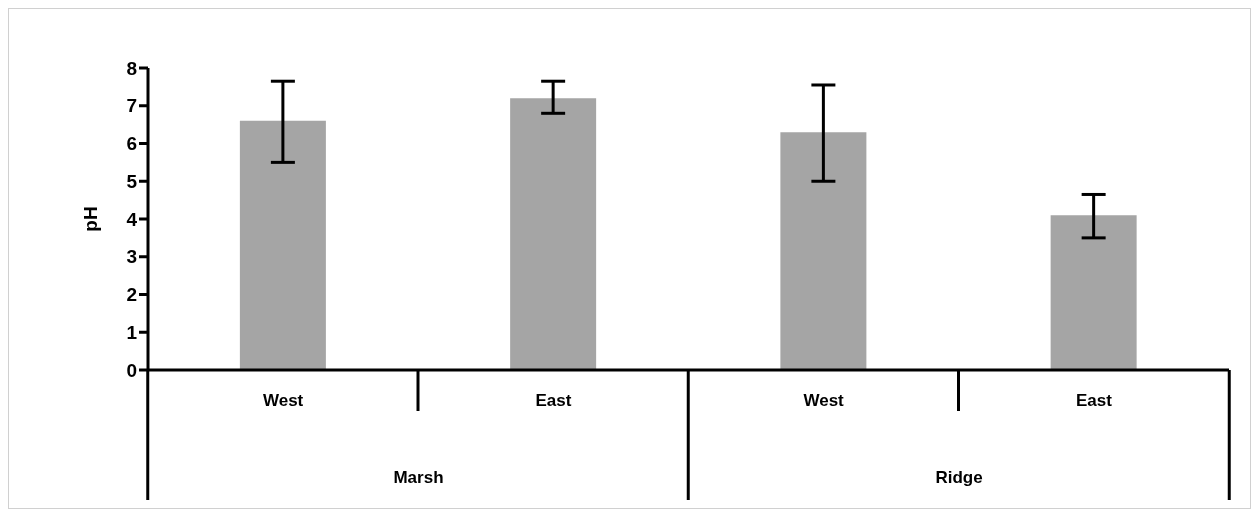  I want to click on y-tick-label: 8, so click(131, 68).